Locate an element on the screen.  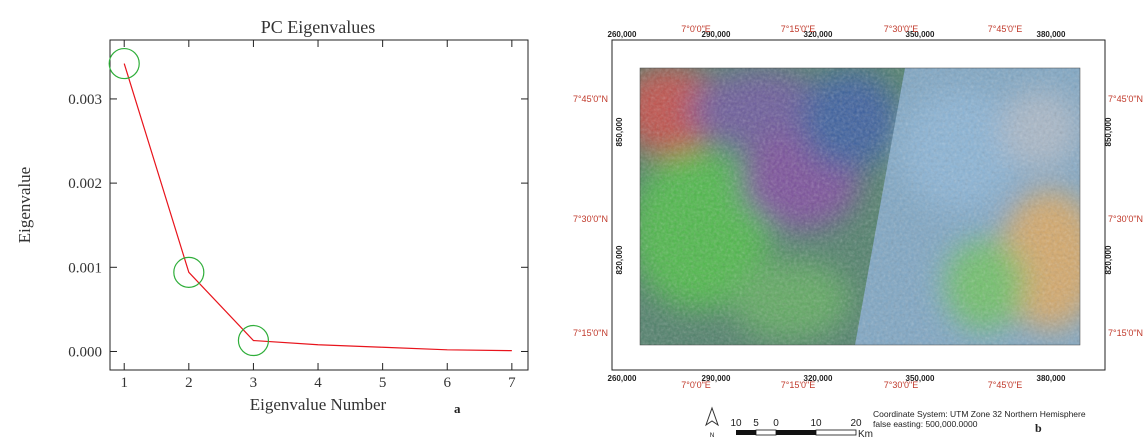
y-tick-label: 0.003 is located at coordinates (85, 100).